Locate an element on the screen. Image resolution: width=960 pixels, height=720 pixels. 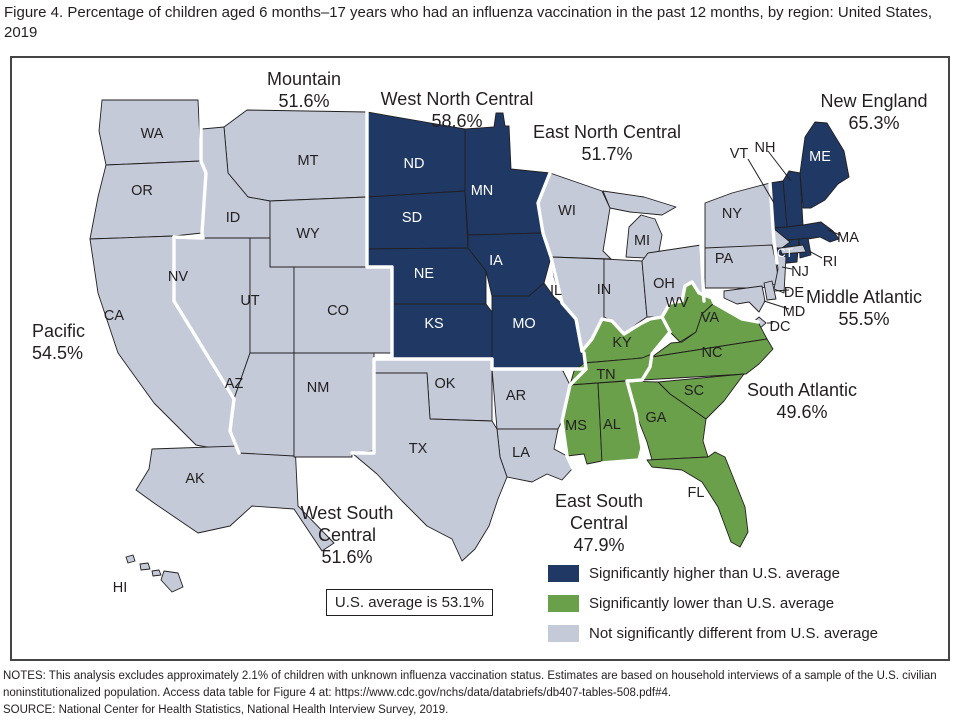
state-label-ny: NY is located at coordinates (732, 214).